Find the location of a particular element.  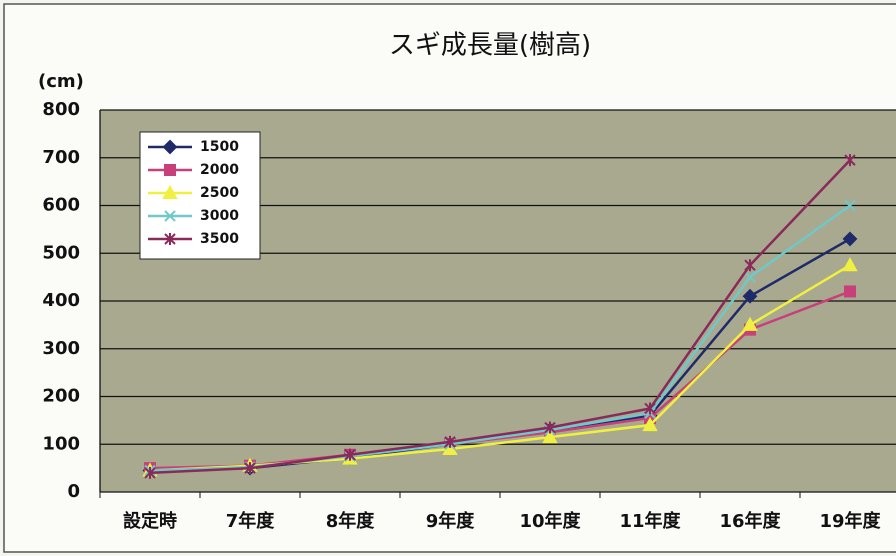

legend-label: 3500 is located at coordinates (219, 239).